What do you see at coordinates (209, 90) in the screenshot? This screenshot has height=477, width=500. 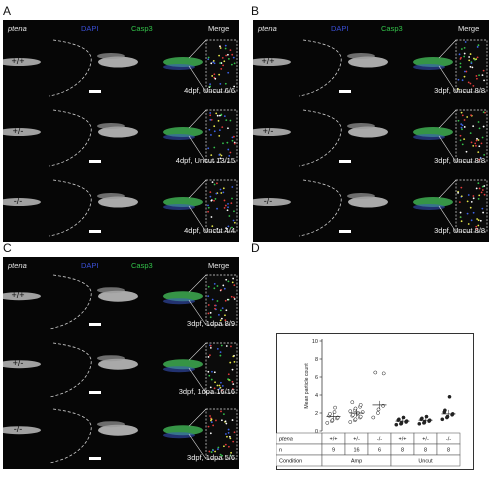 I see `row-caption: 4dpf, Uncut 6/6` at bounding box center [209, 90].